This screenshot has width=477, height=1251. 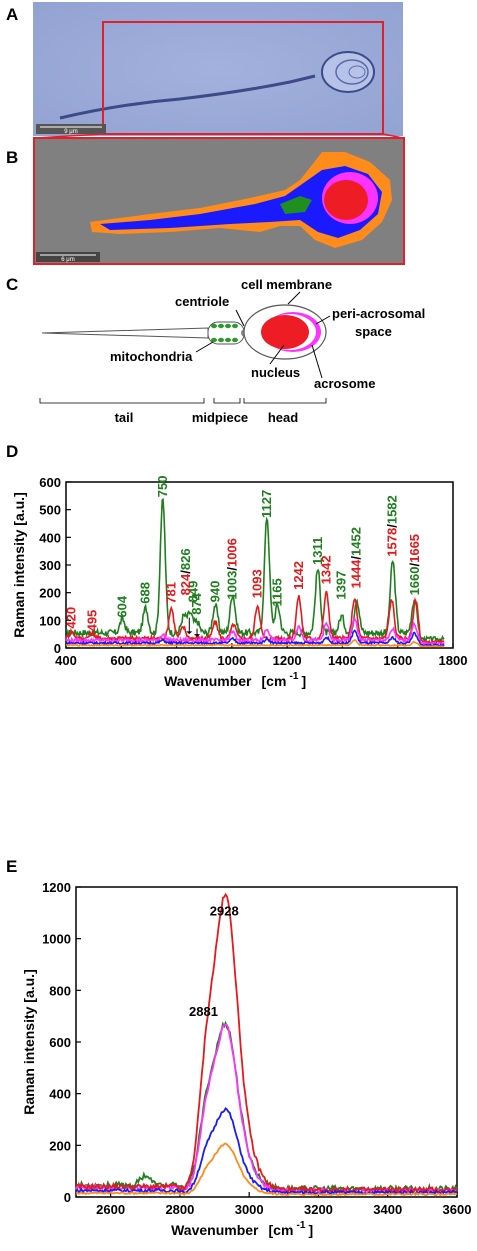 I want to click on scalebar-a, so click(x=71, y=129).